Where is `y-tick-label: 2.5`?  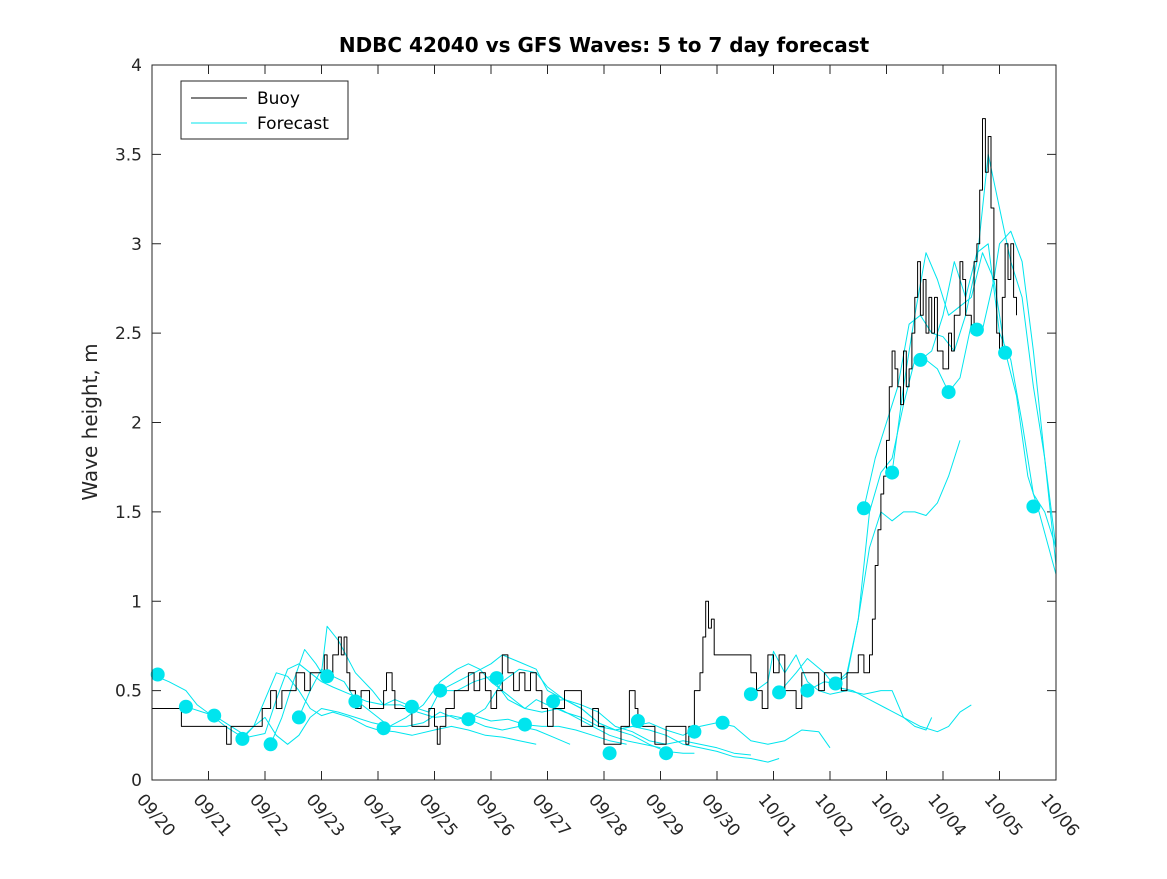
y-tick-label: 2.5 is located at coordinates (128, 334).